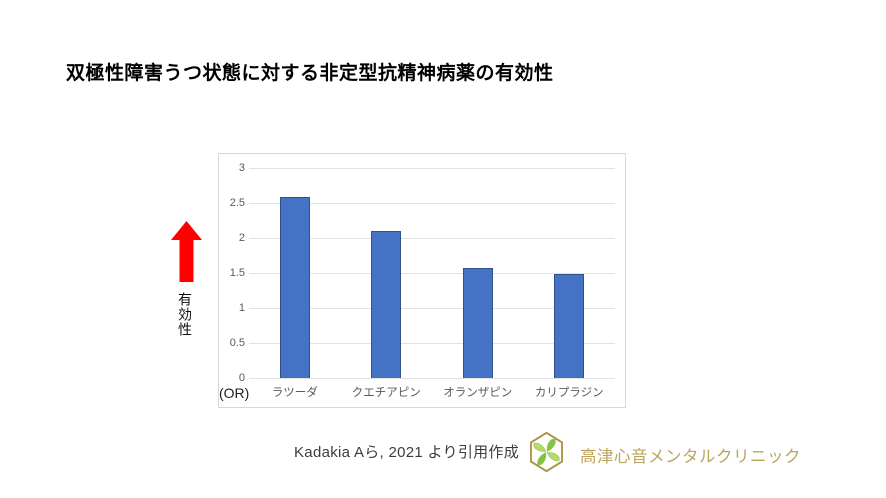 The height and width of the screenshot is (498, 886). Describe the element at coordinates (294, 393) in the screenshot. I see `category-label: ラツーダ` at that location.